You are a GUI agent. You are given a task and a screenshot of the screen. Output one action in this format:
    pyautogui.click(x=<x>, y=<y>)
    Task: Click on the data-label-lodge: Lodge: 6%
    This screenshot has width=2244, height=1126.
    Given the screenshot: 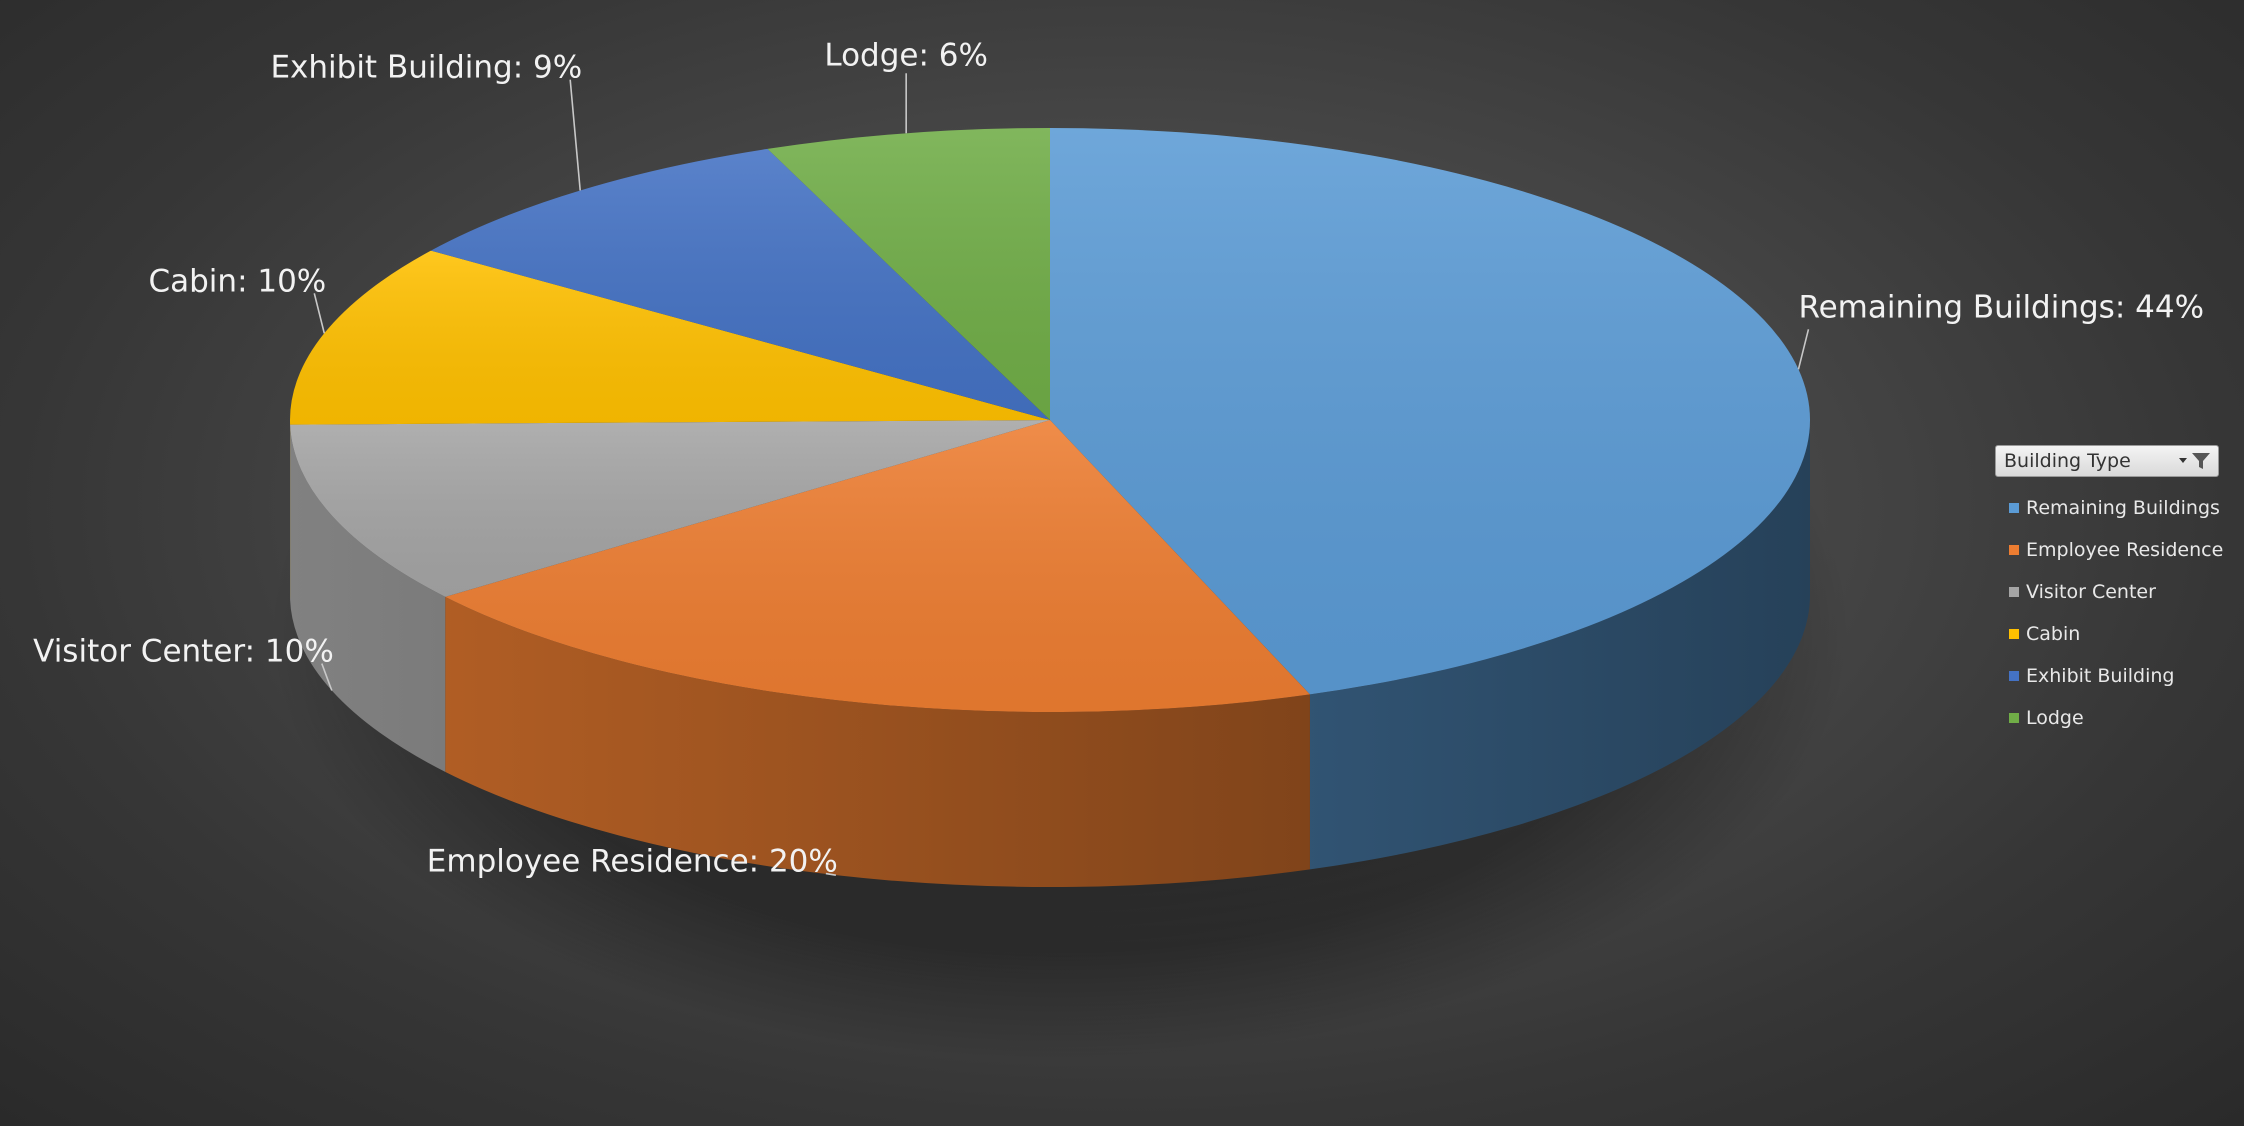 What is the action you would take?
    pyautogui.click(x=906, y=55)
    